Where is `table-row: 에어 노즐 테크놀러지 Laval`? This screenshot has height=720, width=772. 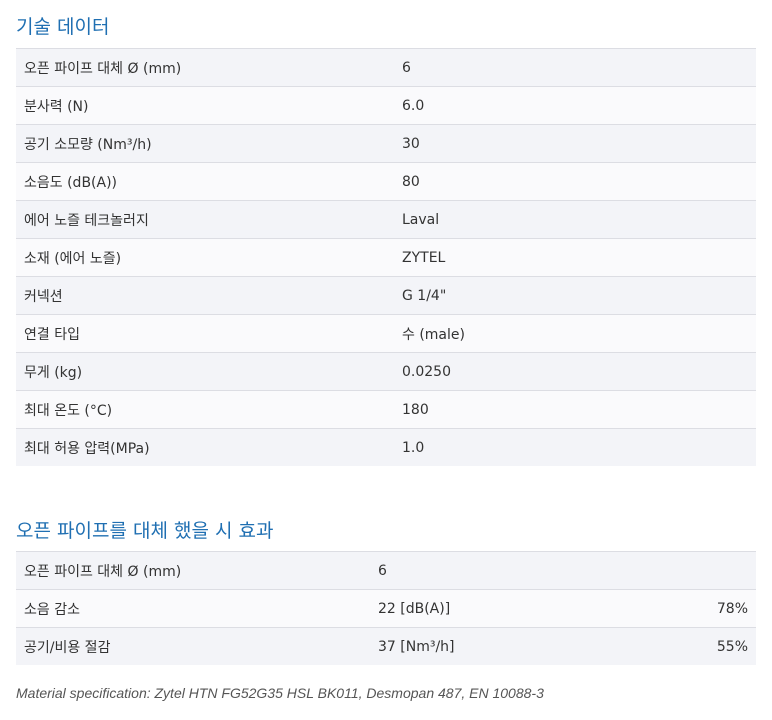
table-row: 에어 노즐 테크놀러지 Laval is located at coordinates (386, 219).